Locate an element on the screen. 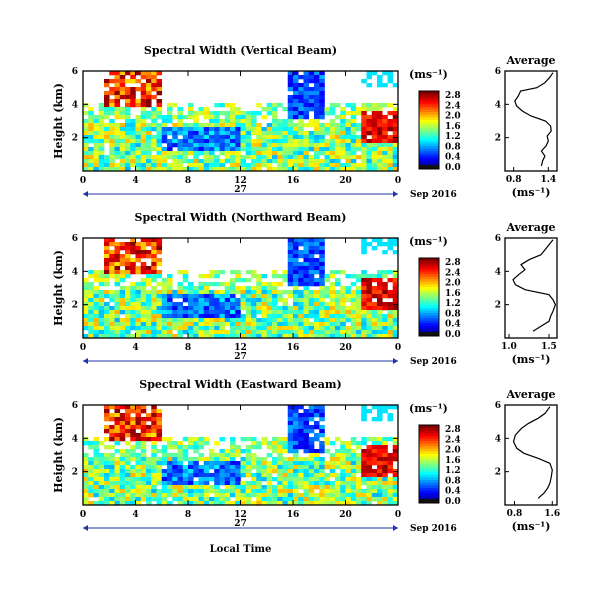  day-label: 27 is located at coordinates (240, 524).